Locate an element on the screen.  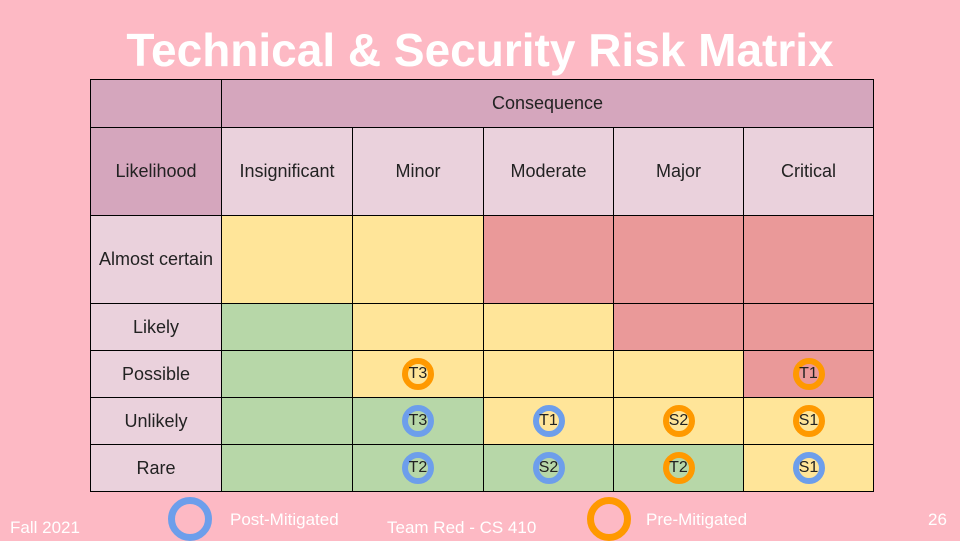
risk-marker-pre: T3 is located at coordinates (418, 374).